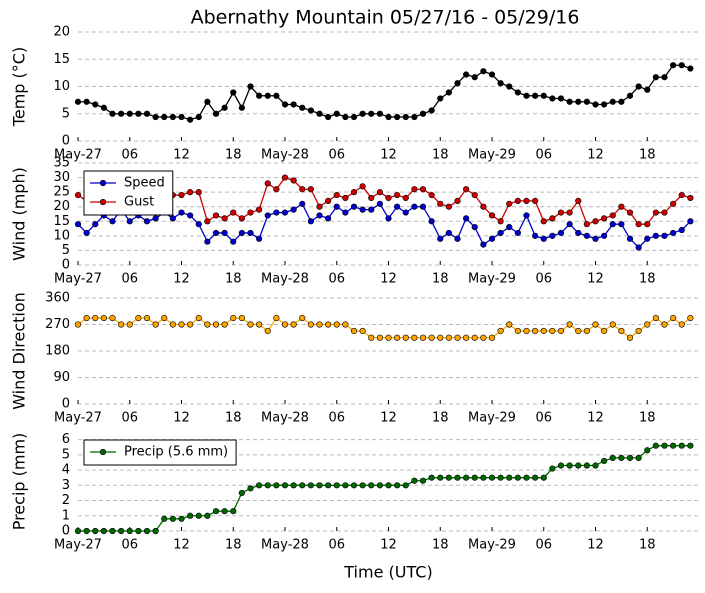 Image resolution: width=705 pixels, height=593 pixels. Describe the element at coordinates (66, 439) in the screenshot. I see `y-tick-label: 6` at that location.